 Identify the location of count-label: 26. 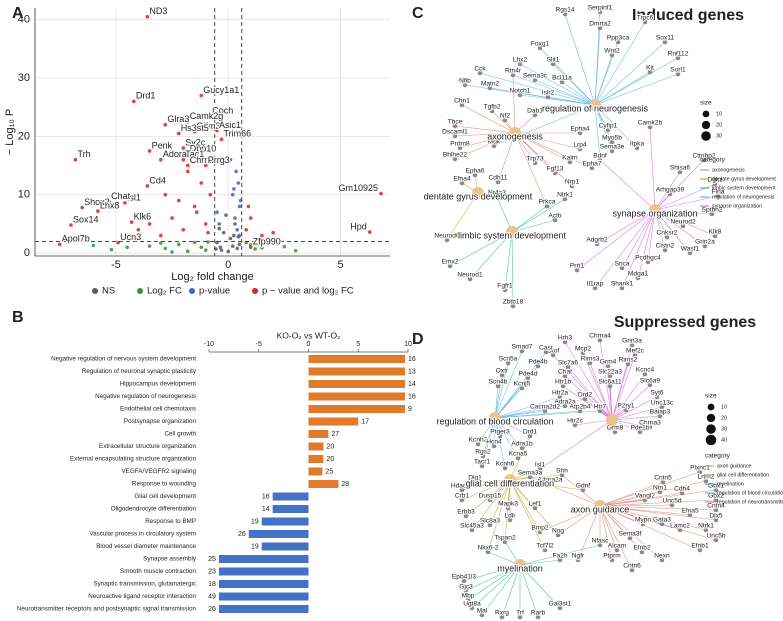
(212, 609).